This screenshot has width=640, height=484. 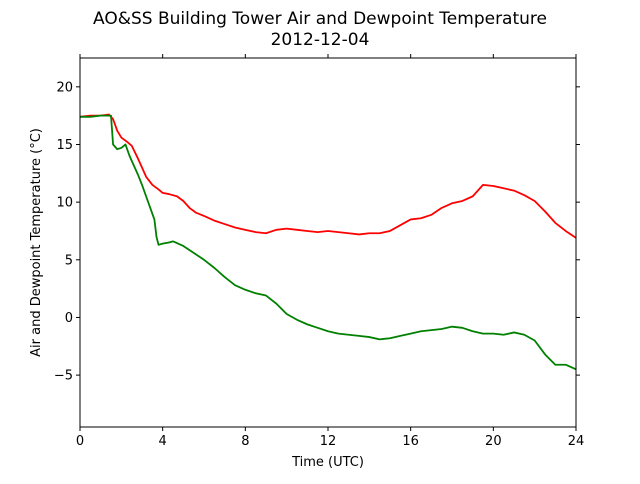 What do you see at coordinates (245, 441) in the screenshot?
I see `x-tick-label: 8` at bounding box center [245, 441].